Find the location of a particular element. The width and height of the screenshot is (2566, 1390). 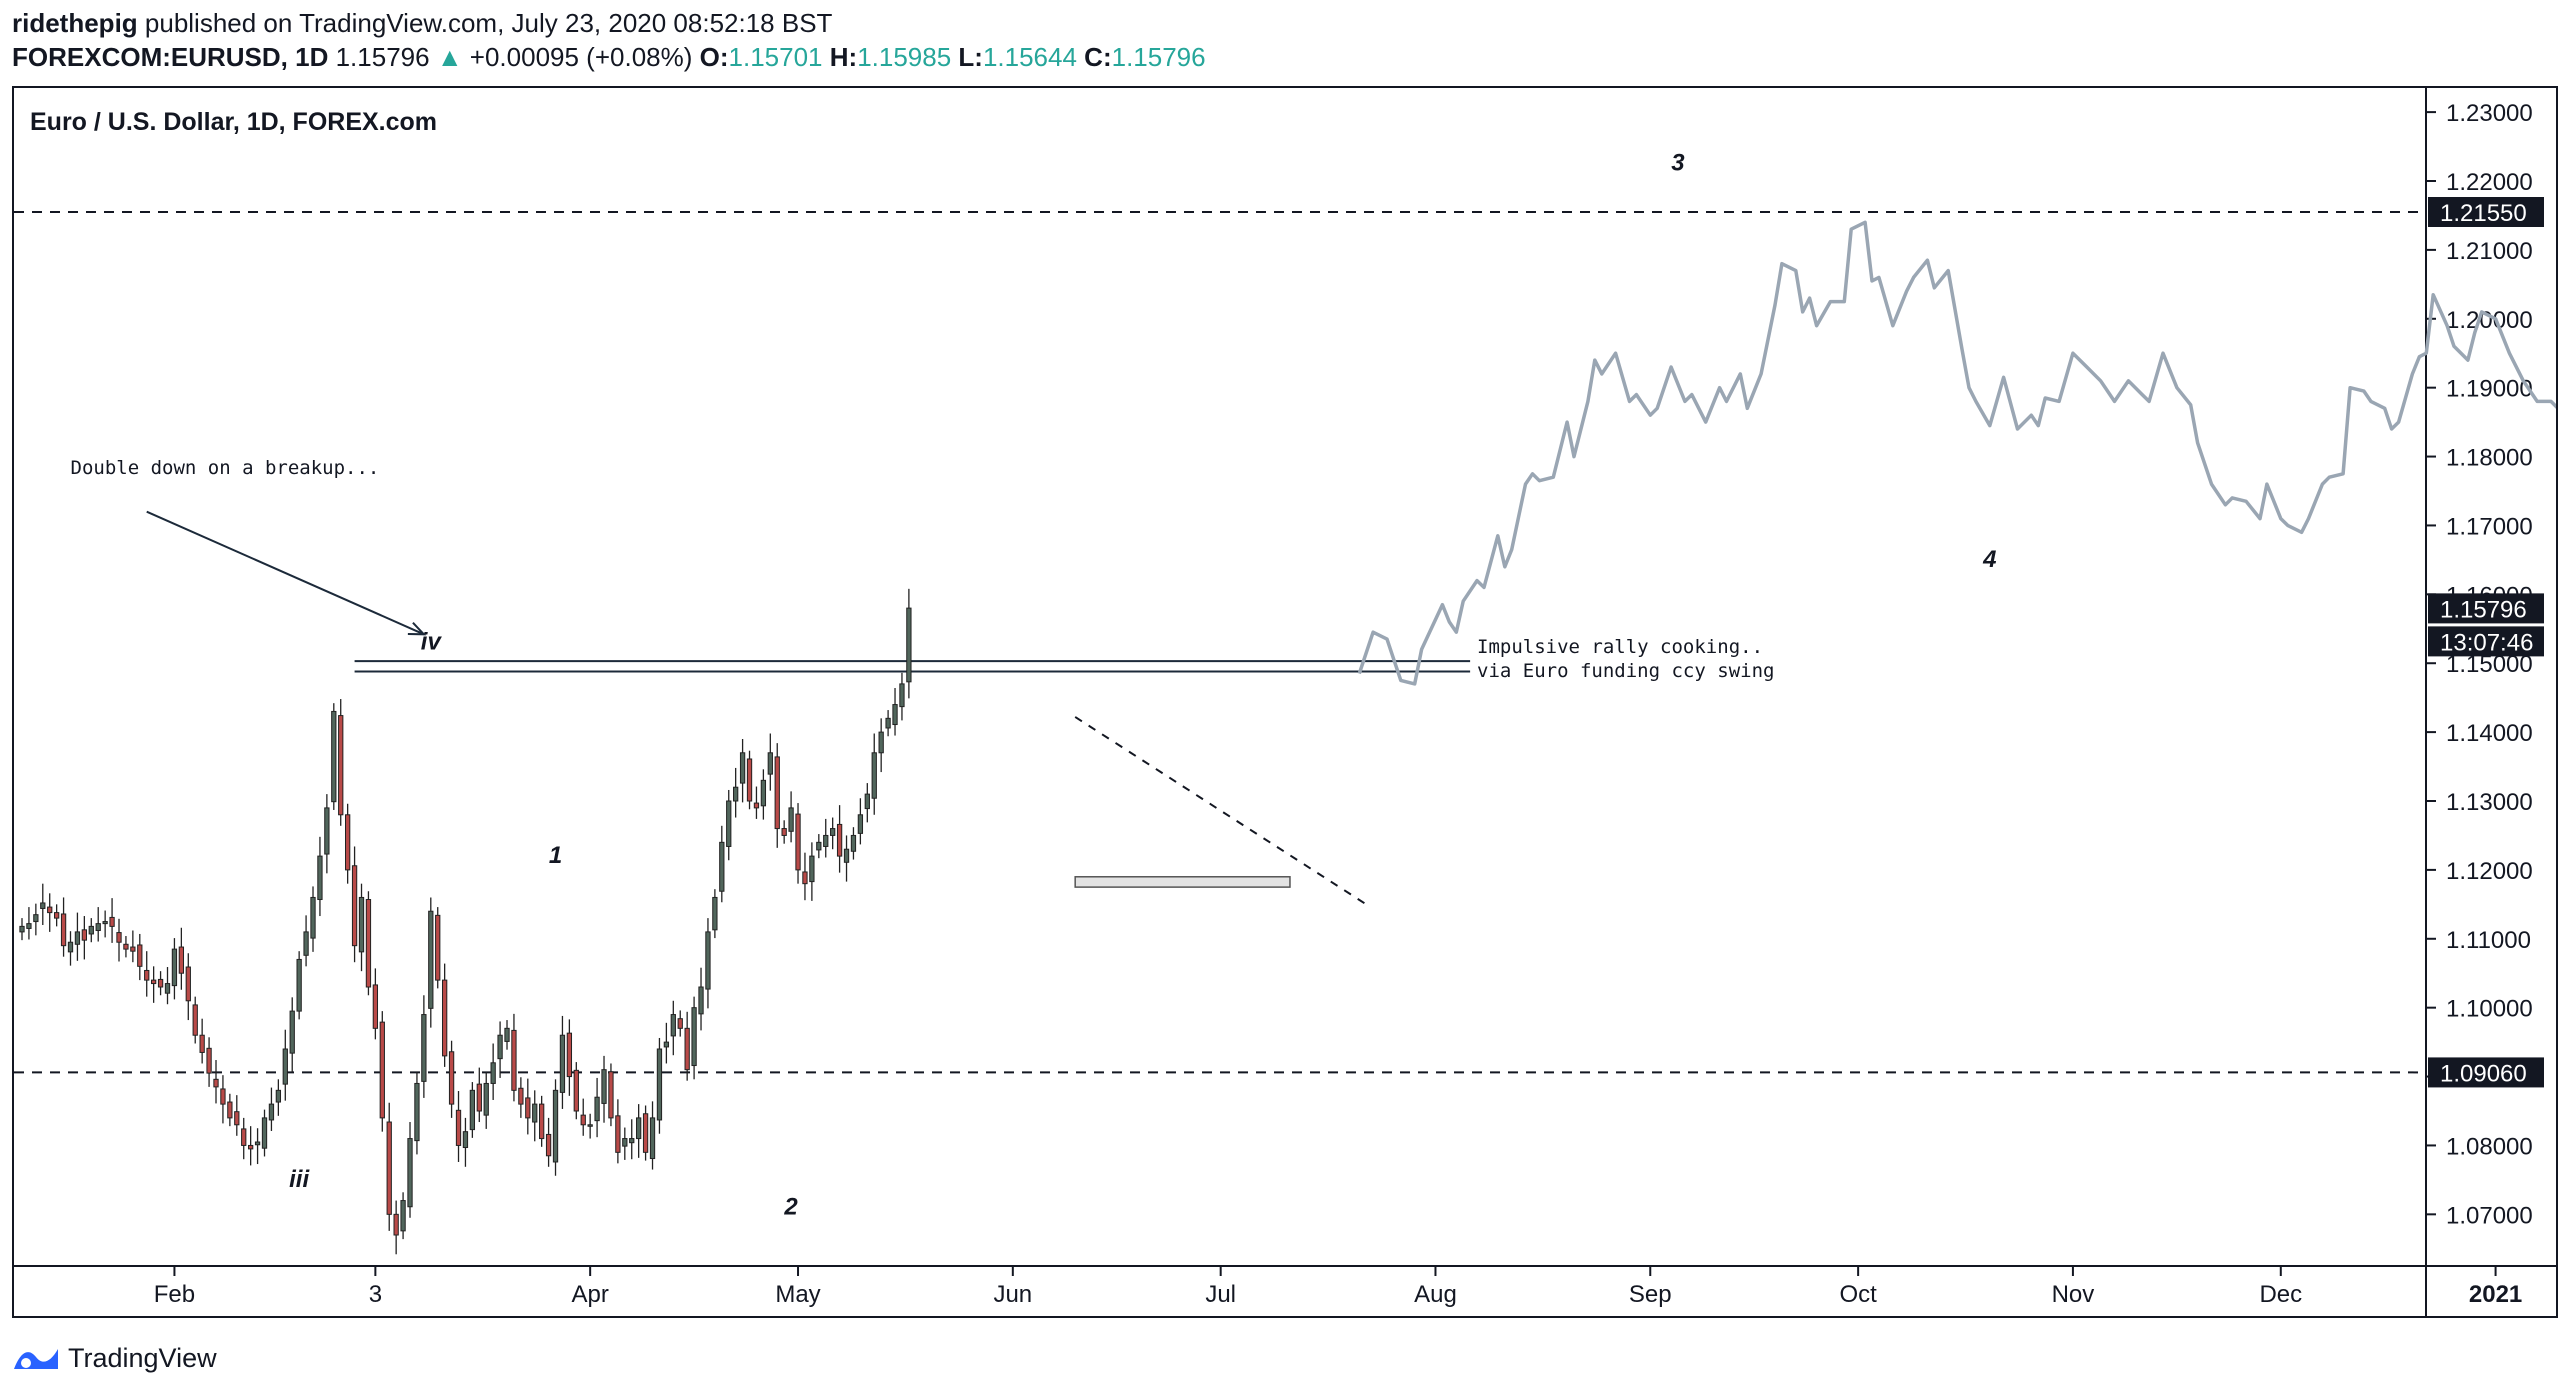

level-label: 1.21550 is located at coordinates (2483, 213).